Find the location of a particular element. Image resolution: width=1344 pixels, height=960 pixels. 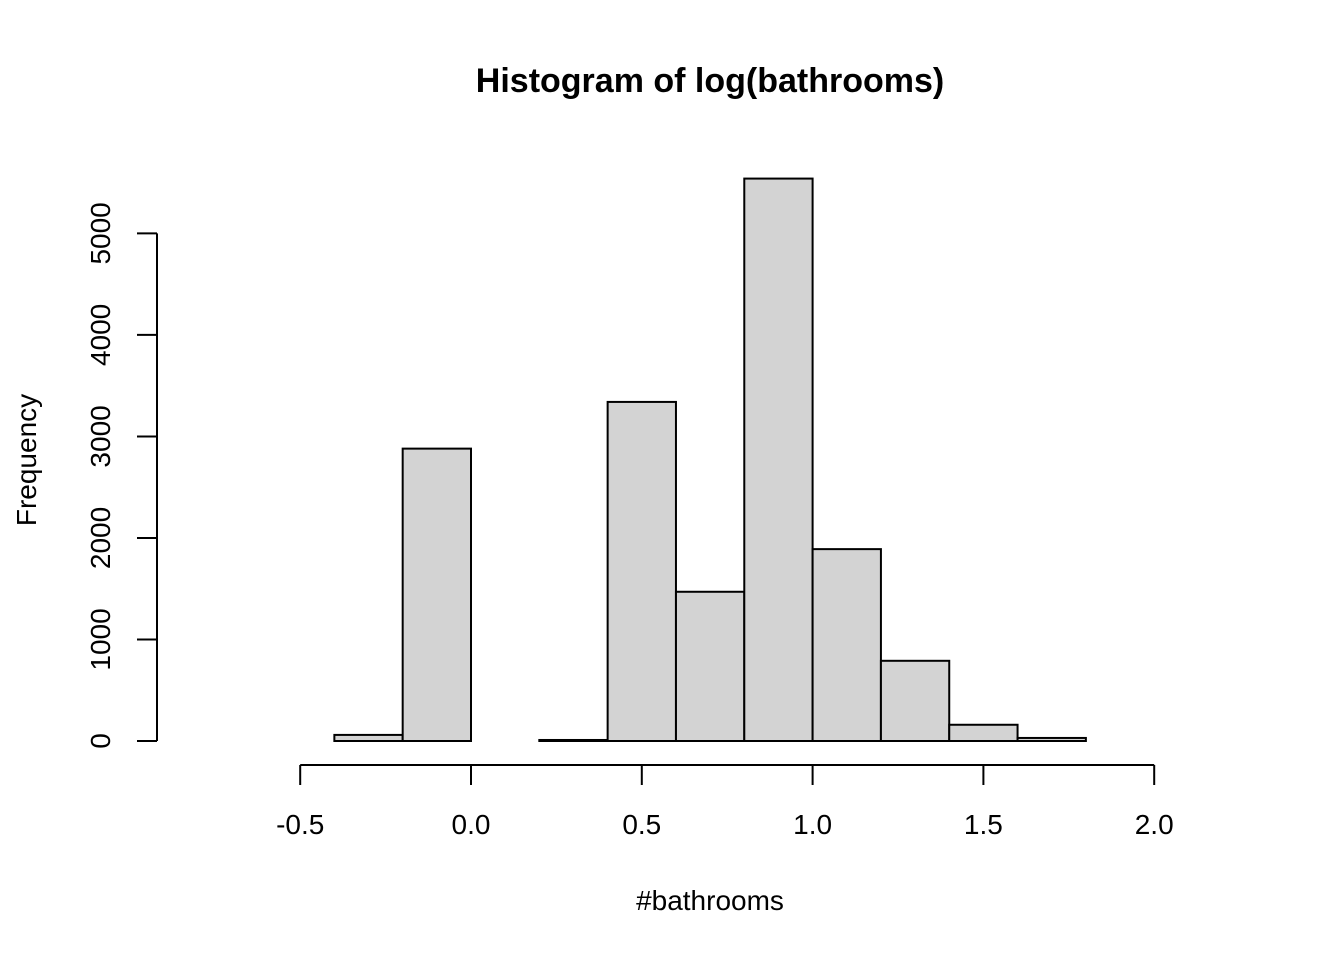

x-axis-label: #bathrooms is located at coordinates (710, 900).